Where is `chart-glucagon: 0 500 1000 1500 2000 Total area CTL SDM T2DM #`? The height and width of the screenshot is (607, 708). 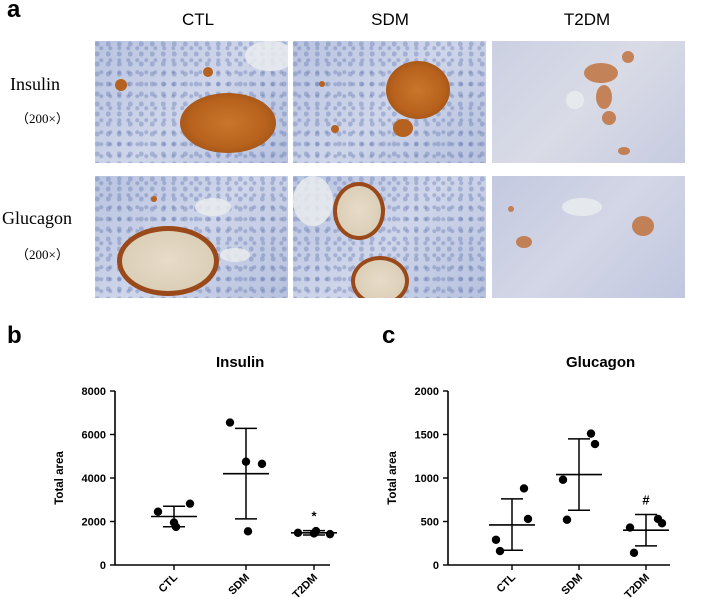
chart-glucagon: 0 500 1000 1500 2000 Total area CTL SDM T2DM # is located at coordinates (528, 494).